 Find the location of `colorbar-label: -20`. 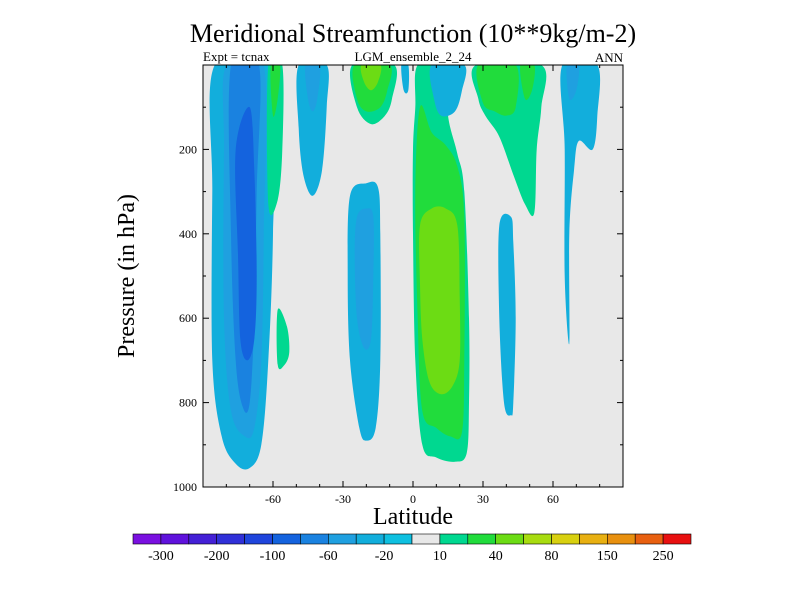

colorbar-label: -20 is located at coordinates (384, 556).